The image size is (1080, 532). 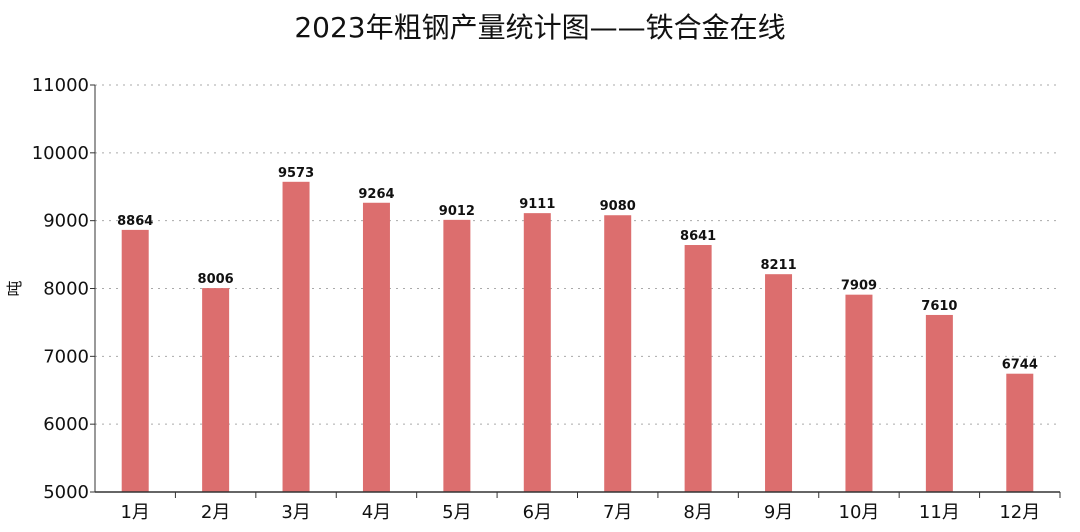 What do you see at coordinates (66, 289) in the screenshot?
I see `y-tick-label: 8000` at bounding box center [66, 289].